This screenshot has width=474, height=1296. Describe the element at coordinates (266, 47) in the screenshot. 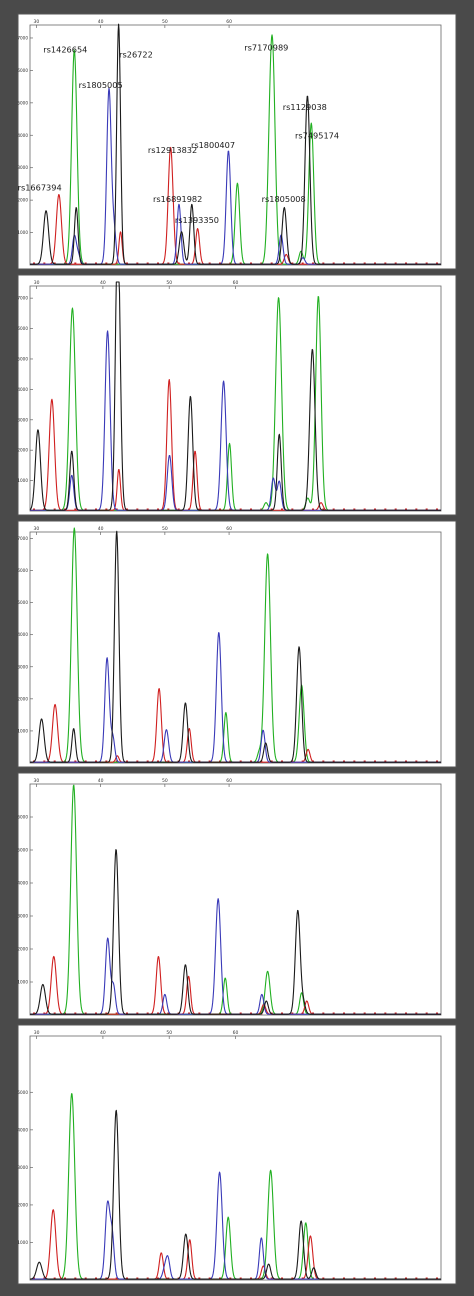

I see `snp-label: rs7170989` at that location.